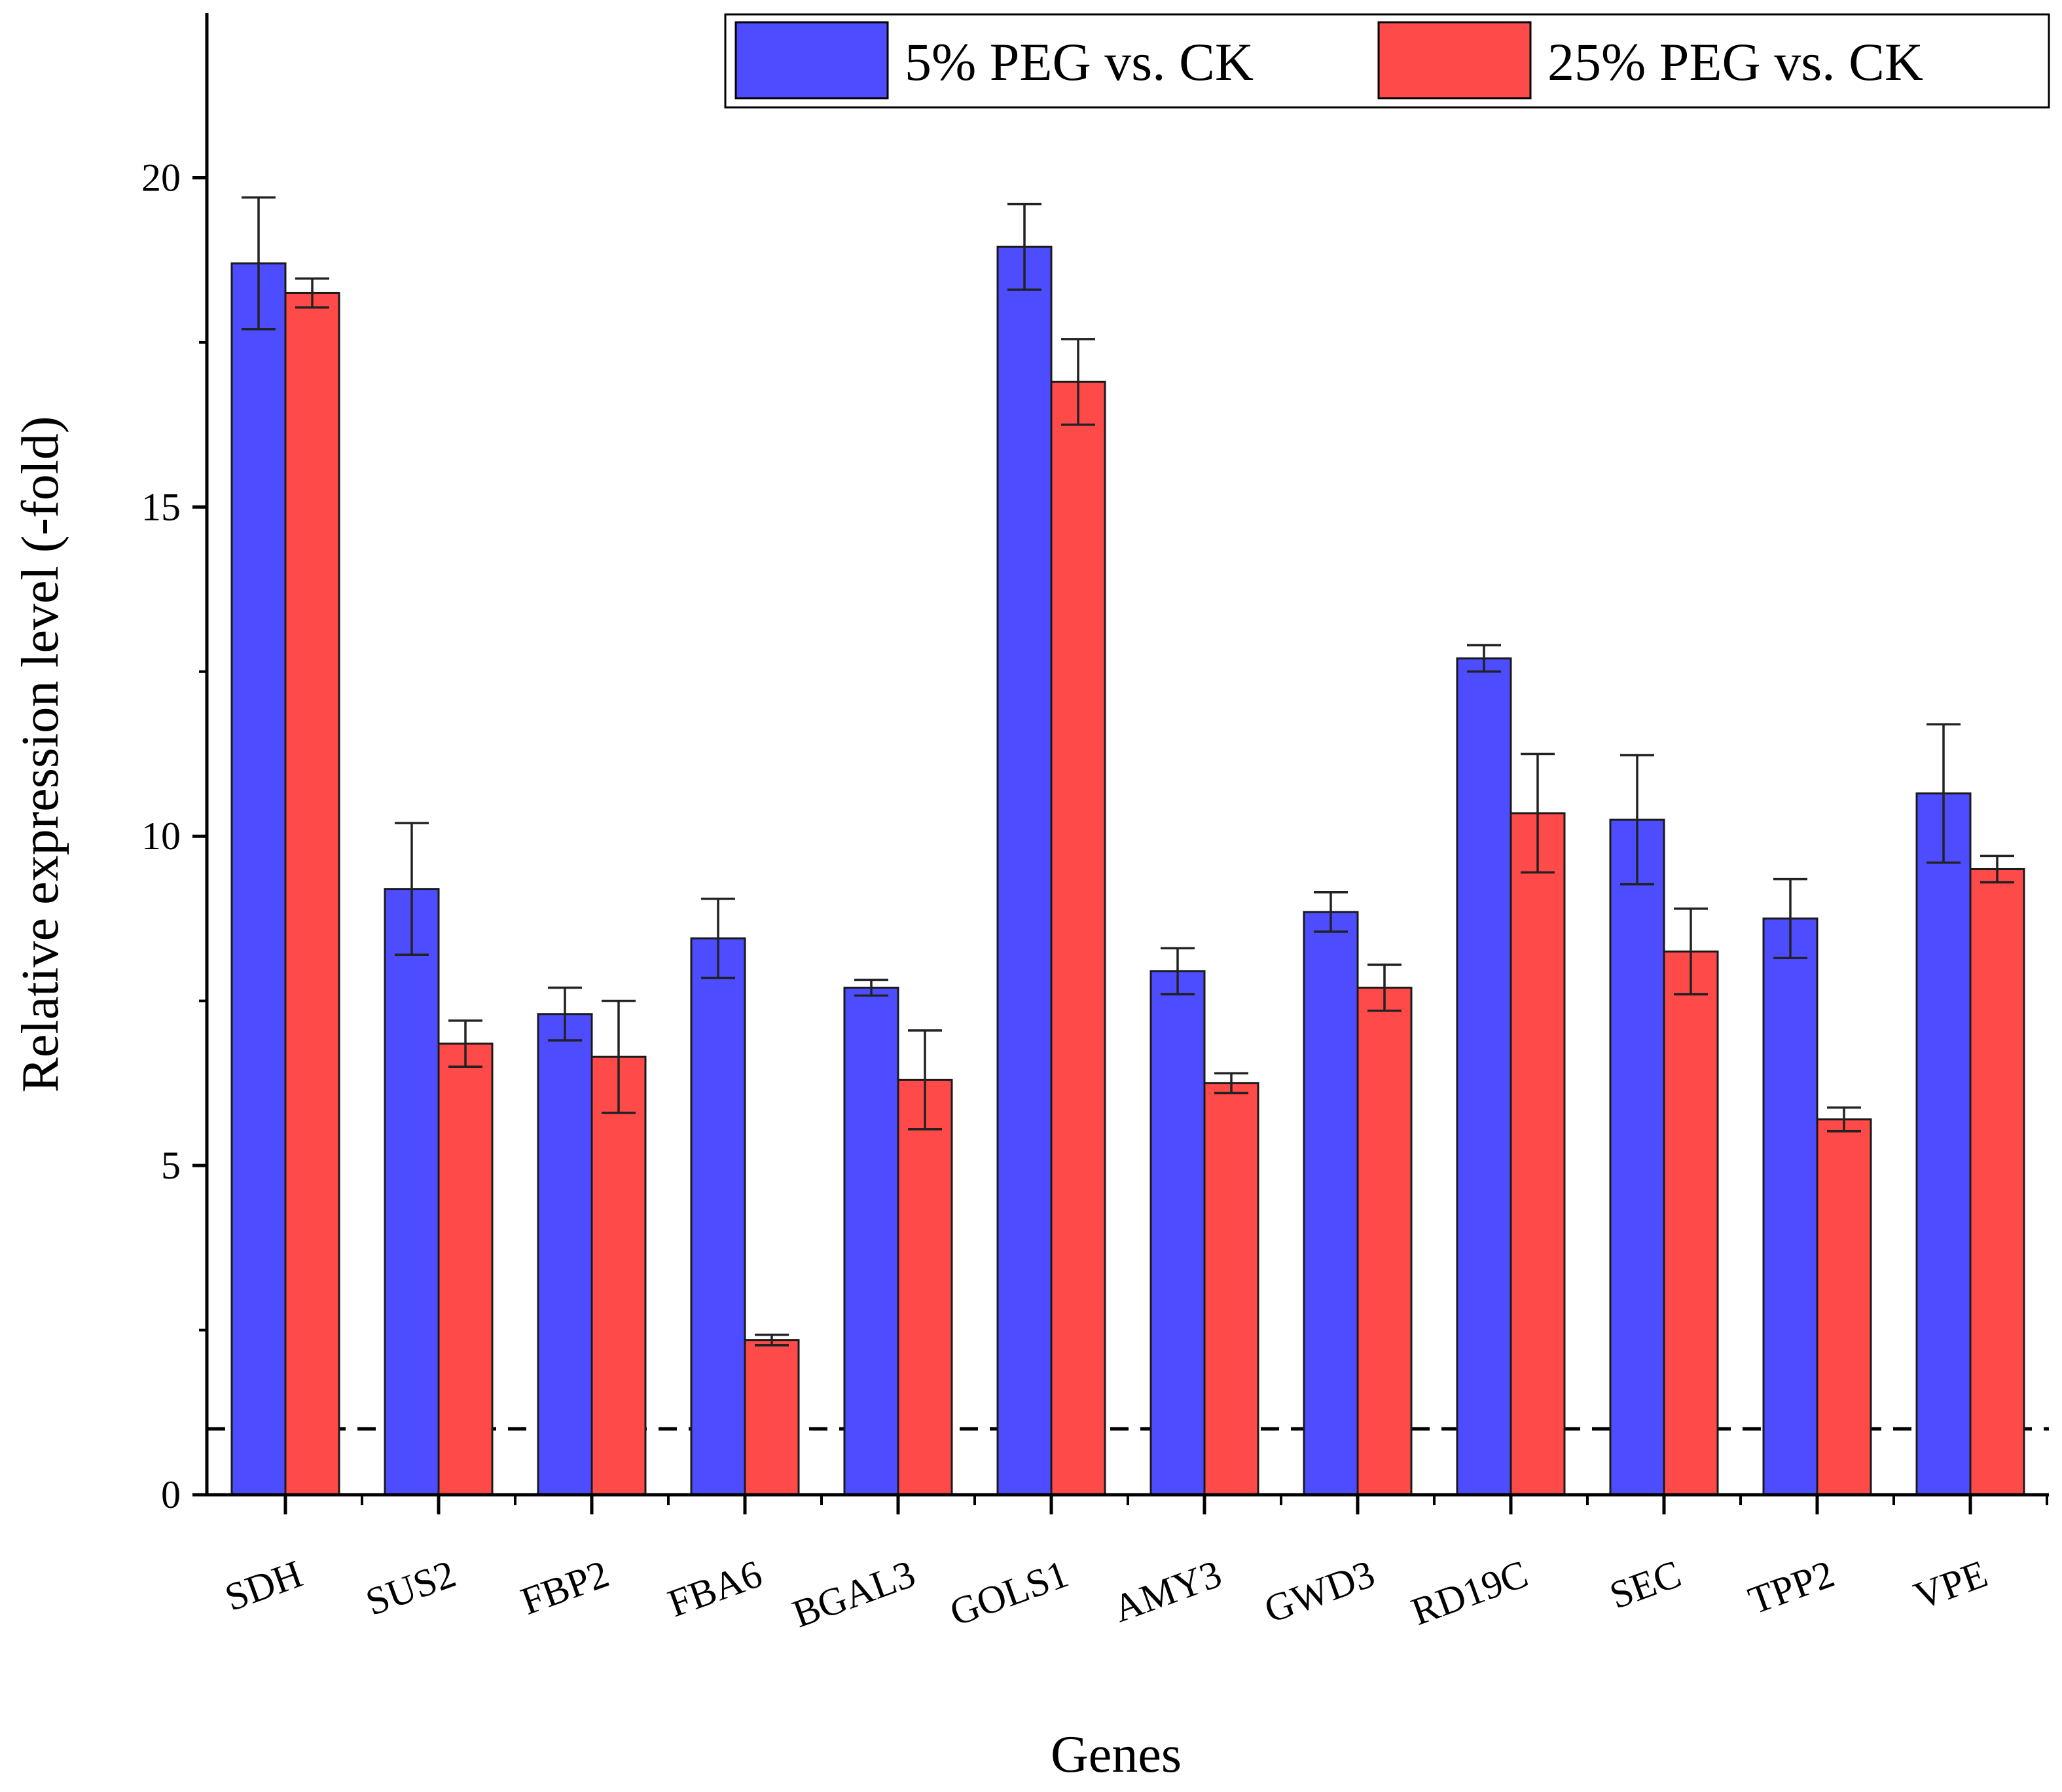  I want to click on x-tick-label-sdh: SDH, so click(264, 1586).